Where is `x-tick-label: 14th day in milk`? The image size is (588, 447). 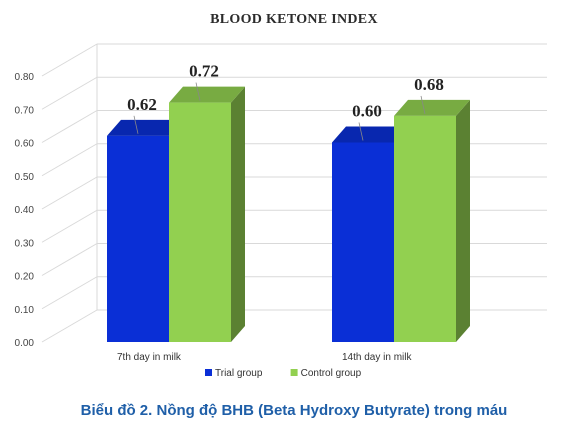
x-tick-label: 14th day in milk is located at coordinates (377, 357).